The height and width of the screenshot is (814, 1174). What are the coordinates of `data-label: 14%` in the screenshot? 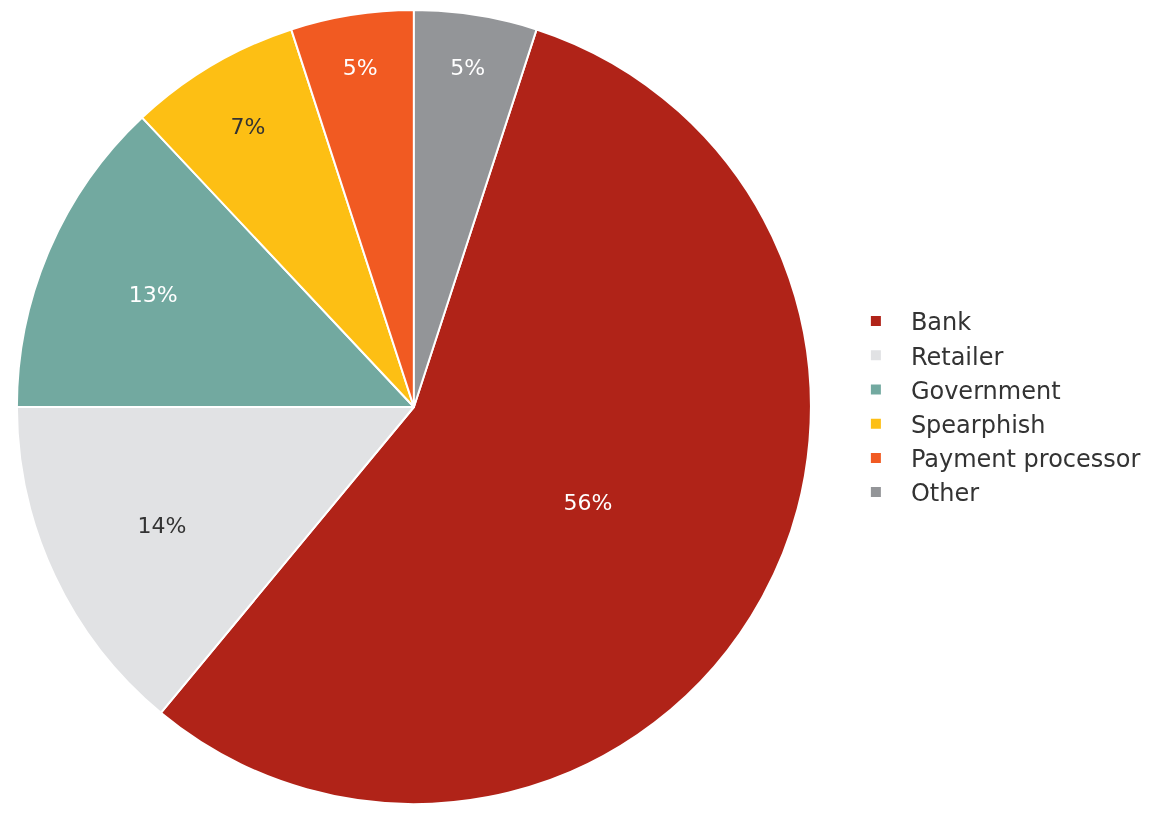 It's located at (162, 526).